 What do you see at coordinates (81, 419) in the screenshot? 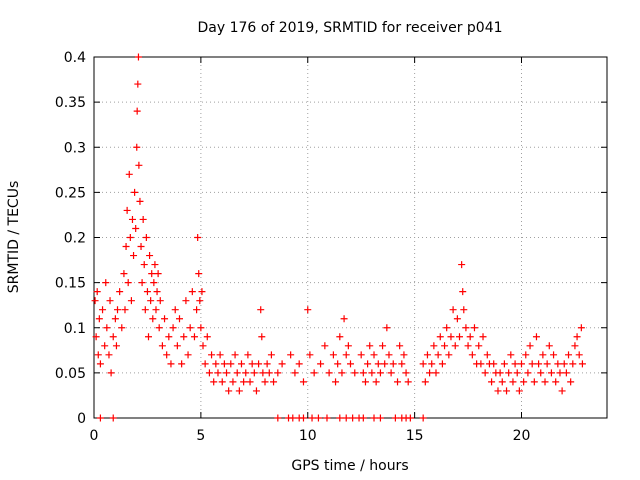
I see `y-tick-label: 0` at bounding box center [81, 419].